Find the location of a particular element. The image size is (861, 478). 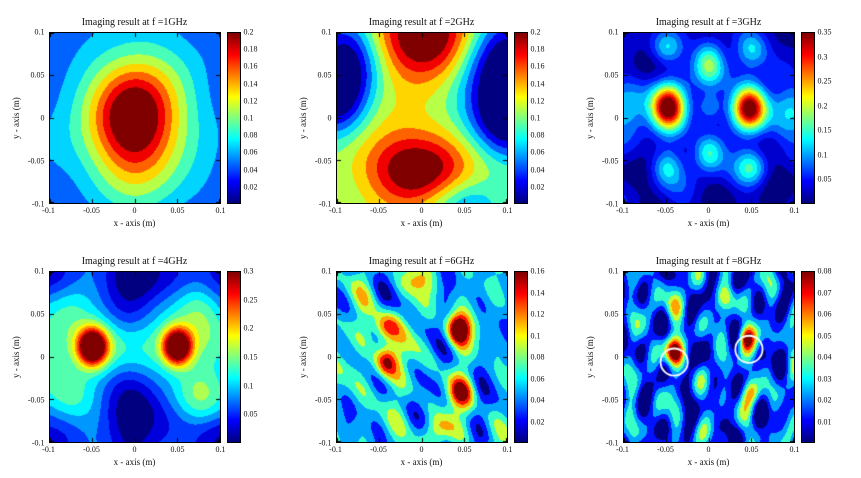

colorbar-tick-label: 0.18 is located at coordinates (537, 49).